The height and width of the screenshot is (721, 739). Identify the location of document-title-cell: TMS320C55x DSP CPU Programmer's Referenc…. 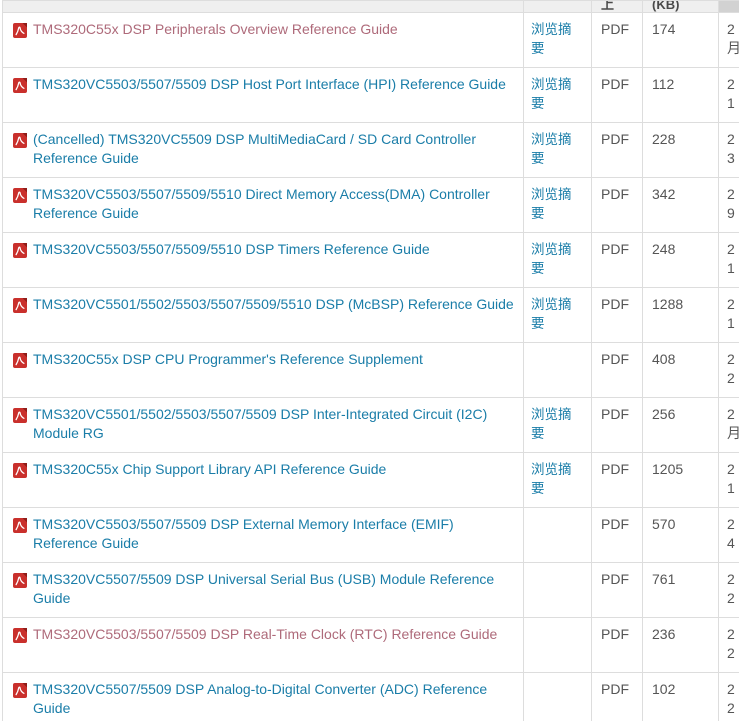
(263, 370).